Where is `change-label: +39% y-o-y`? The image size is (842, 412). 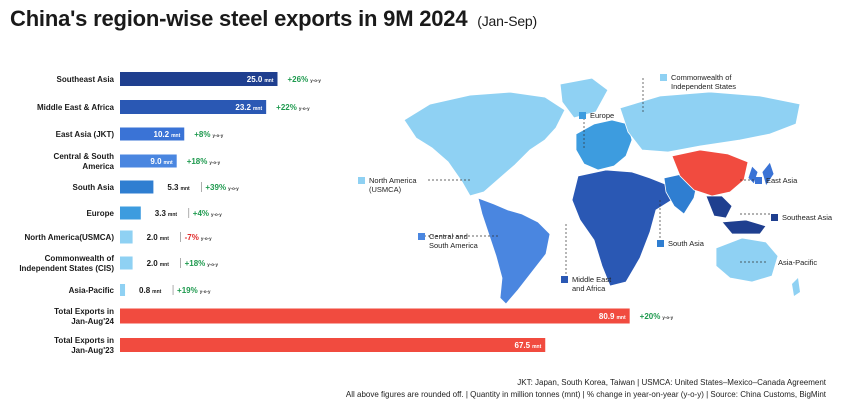
change-label: +39% y-o-y is located at coordinates (222, 187).